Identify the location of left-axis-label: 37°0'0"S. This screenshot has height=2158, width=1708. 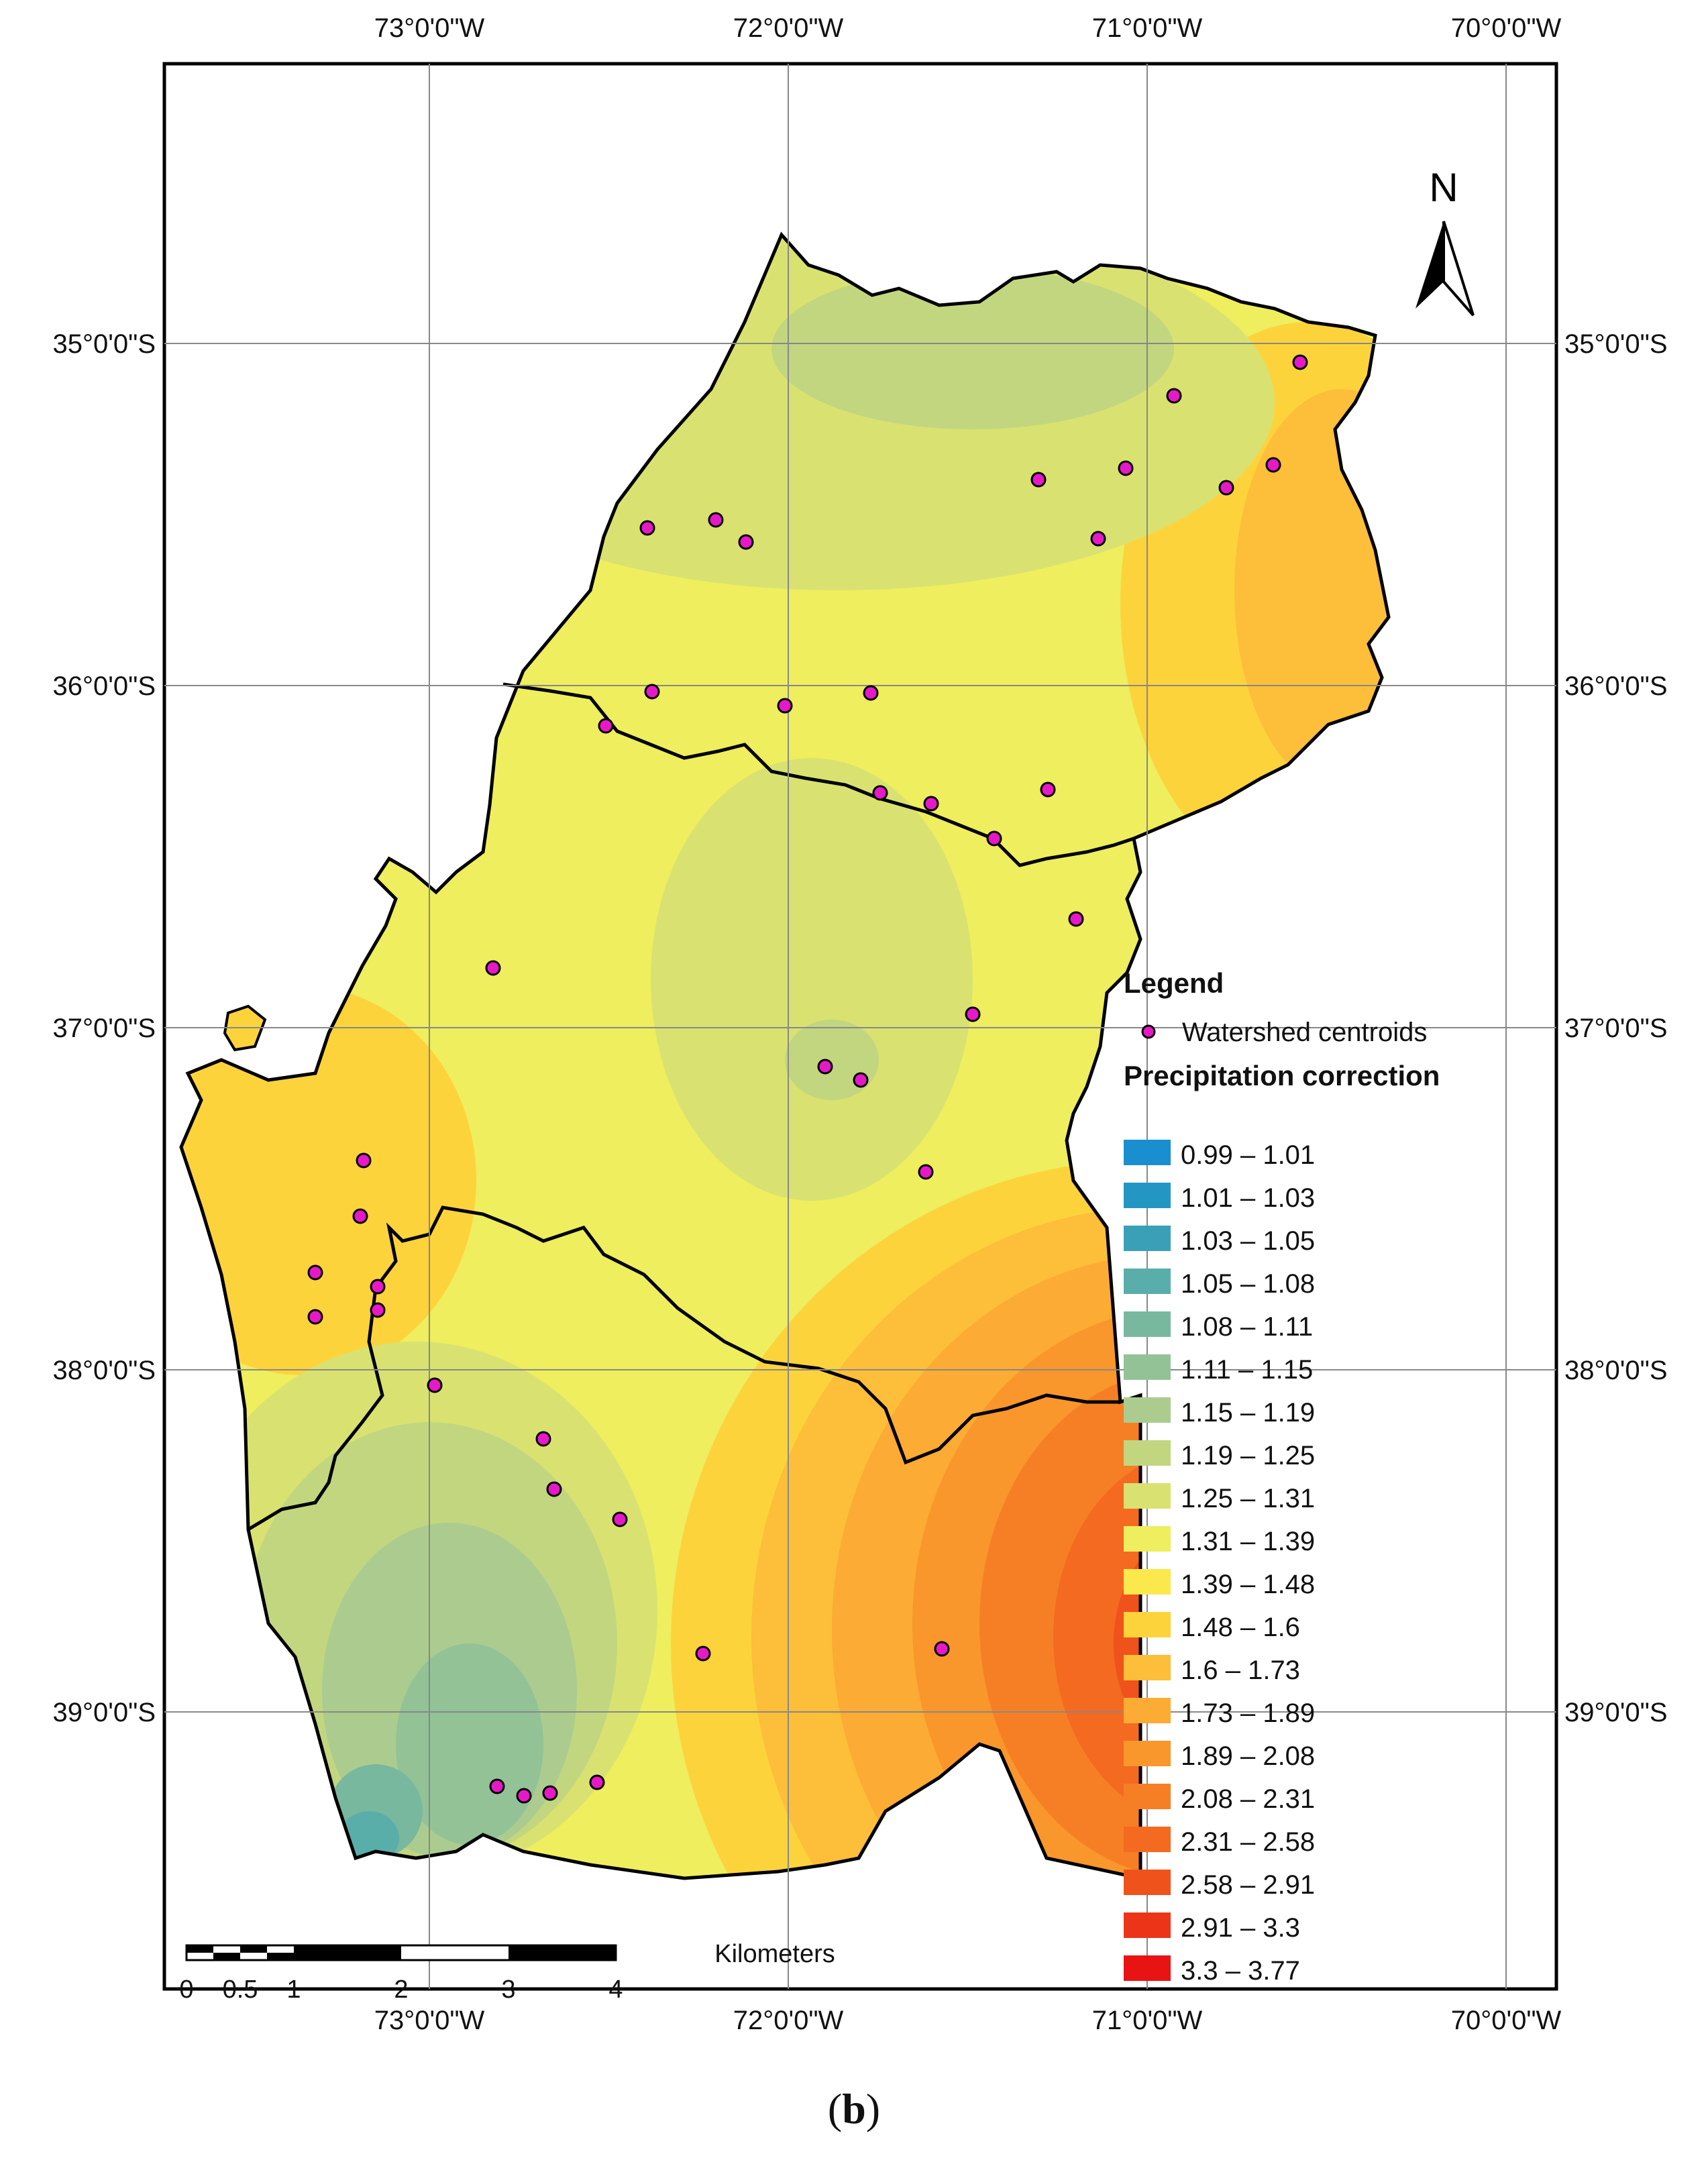
(104, 1028).